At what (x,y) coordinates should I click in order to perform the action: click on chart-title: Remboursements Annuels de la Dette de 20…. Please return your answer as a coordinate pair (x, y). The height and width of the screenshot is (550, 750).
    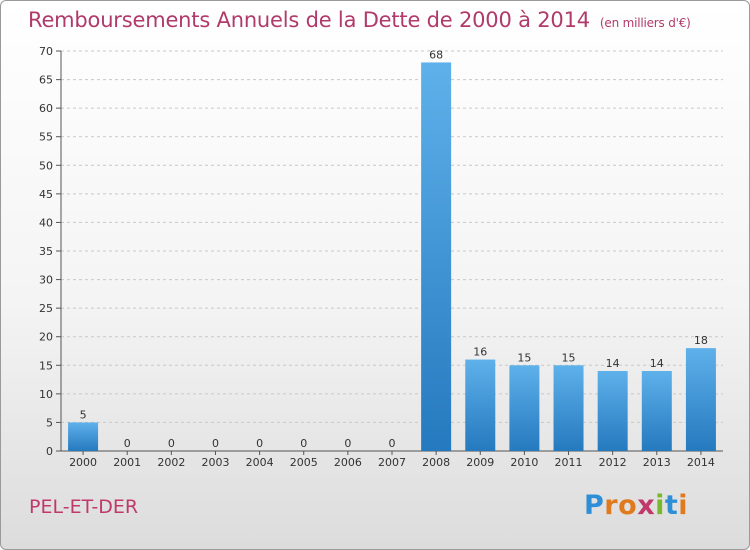
    Looking at the image, I should click on (359, 20).